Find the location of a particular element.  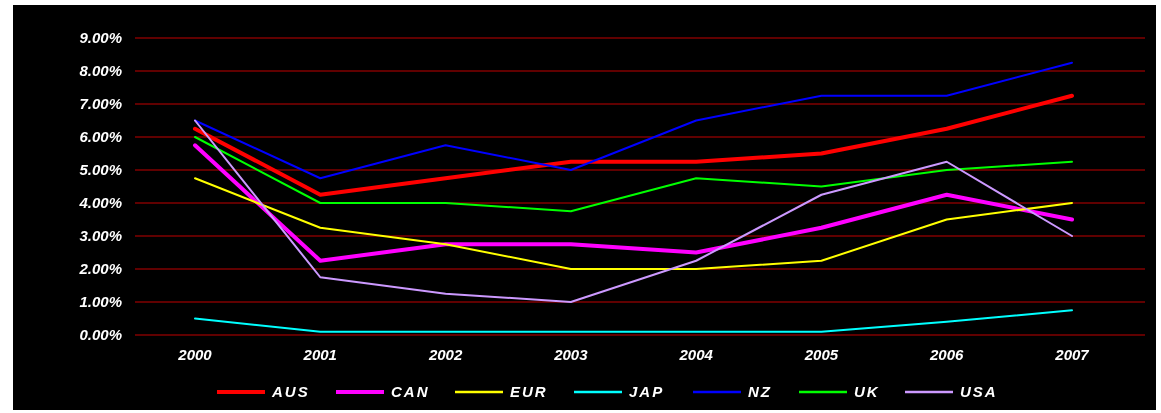

legend-label: EUR is located at coordinates (529, 392).